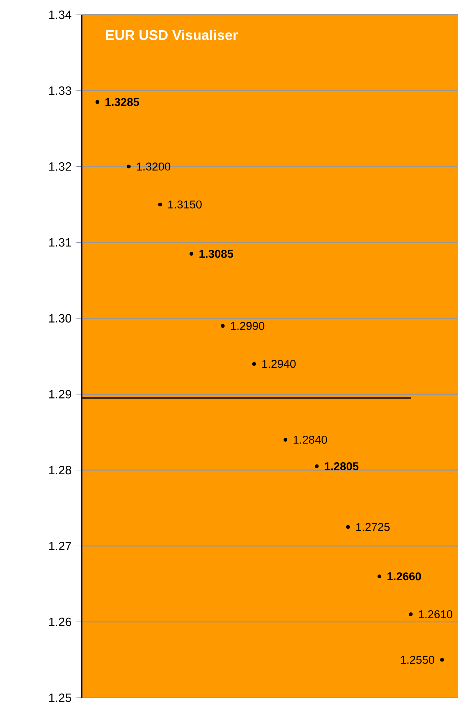 Image resolution: width=466 pixels, height=707 pixels. Describe the element at coordinates (61, 242) in the screenshot. I see `y-tick-label: 1.31` at that location.